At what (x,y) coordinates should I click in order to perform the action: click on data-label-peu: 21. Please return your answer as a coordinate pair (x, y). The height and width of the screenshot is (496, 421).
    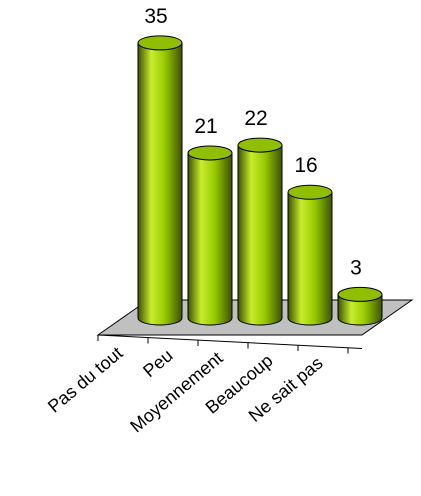
    Looking at the image, I should click on (205, 126).